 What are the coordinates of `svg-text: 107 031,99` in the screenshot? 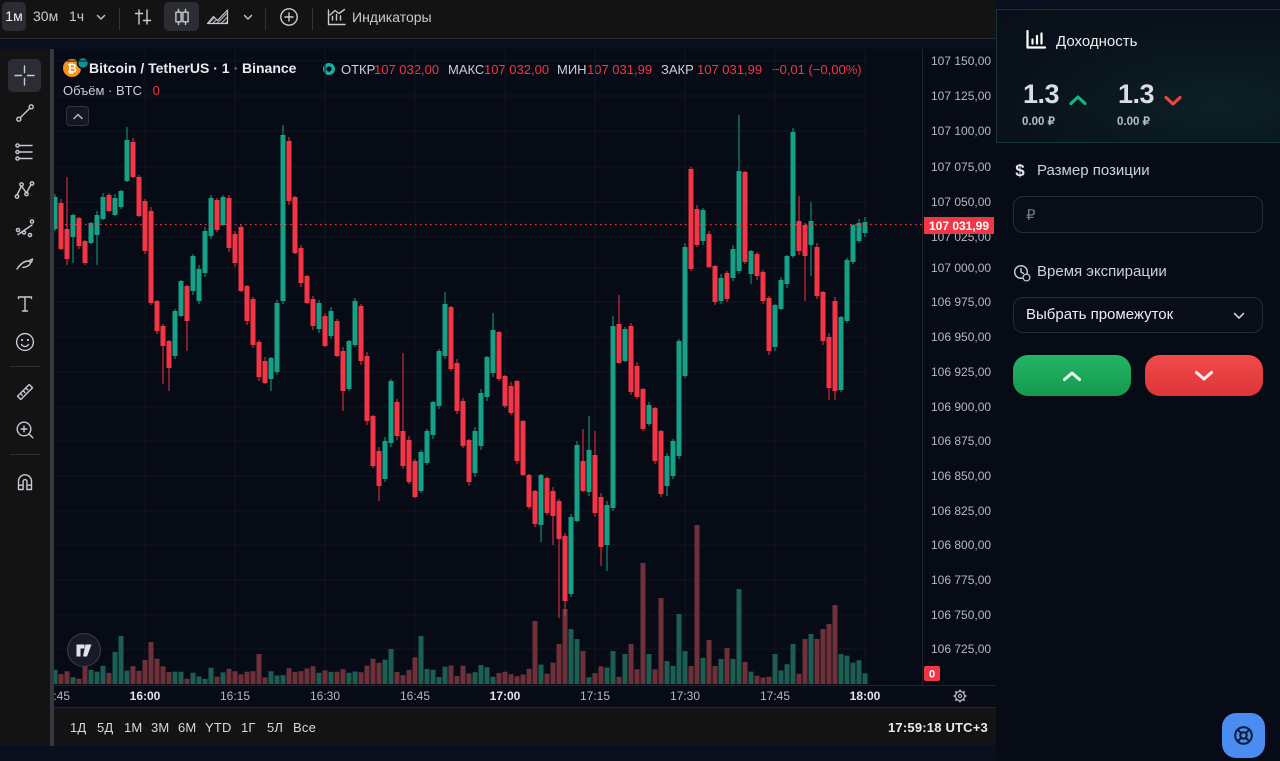 It's located at (959, 226).